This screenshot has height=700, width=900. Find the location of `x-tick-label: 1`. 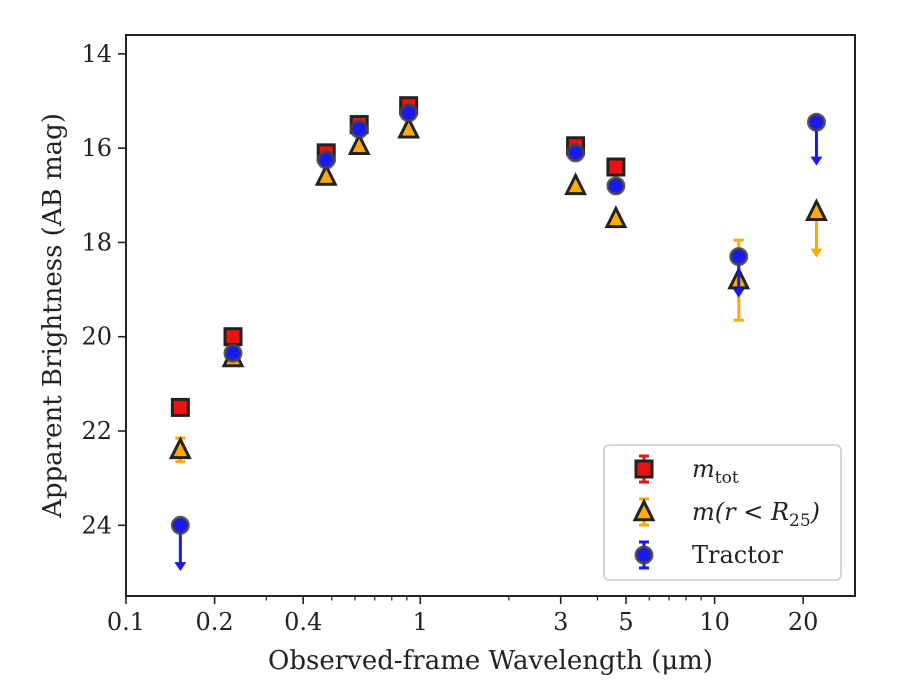

x-tick-label: 1 is located at coordinates (420, 622).